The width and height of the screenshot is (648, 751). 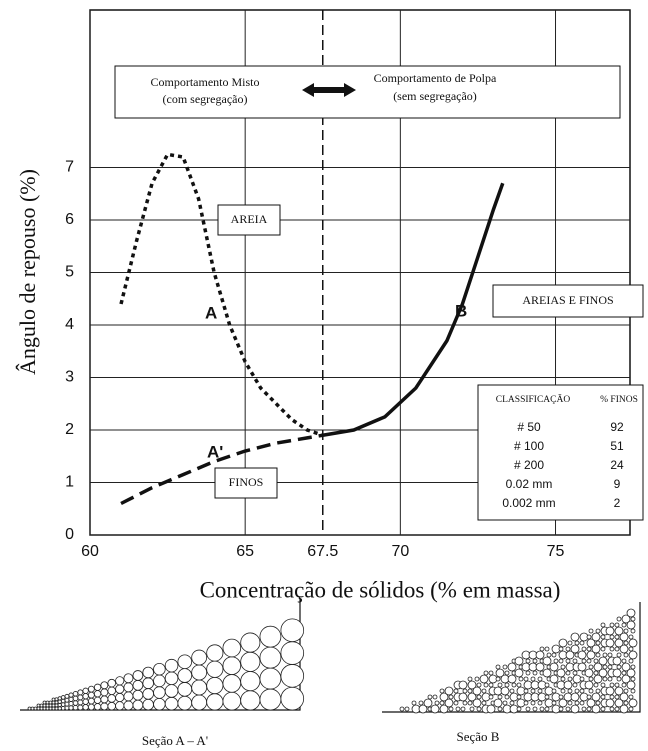 What do you see at coordinates (322, 551) in the screenshot?
I see `x-tick-label: 67.5` at bounding box center [322, 551].